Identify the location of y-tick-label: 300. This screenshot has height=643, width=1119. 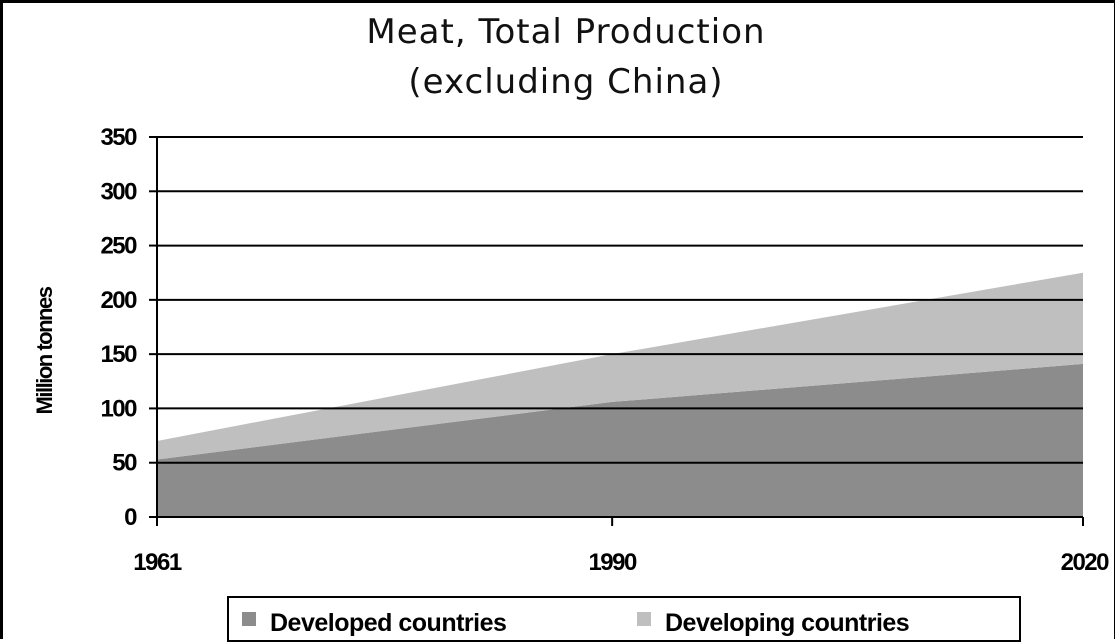
(118, 191).